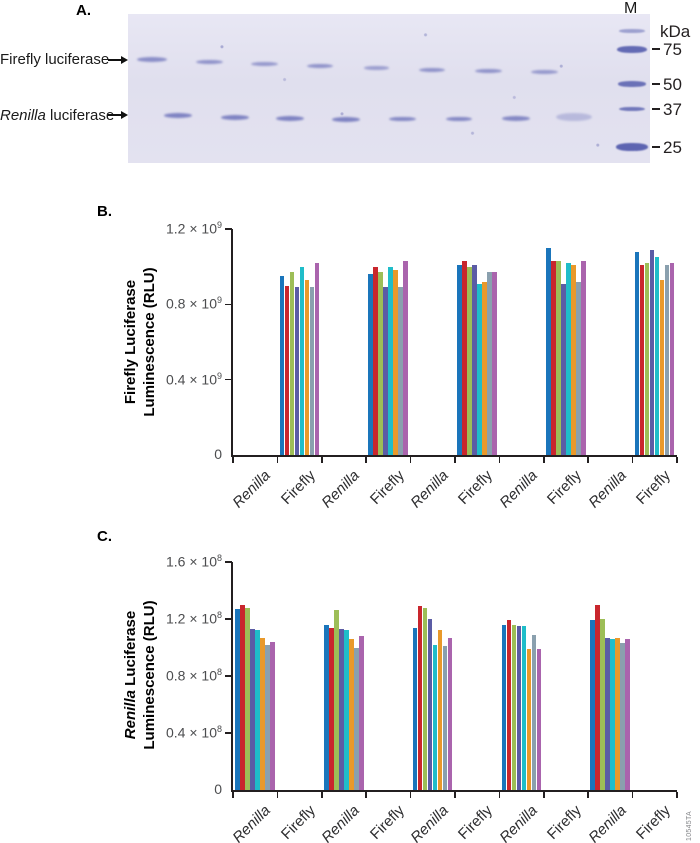 The image size is (700, 843). I want to click on y-tick-label: 1.6 × 10⁸, so click(193, 561).